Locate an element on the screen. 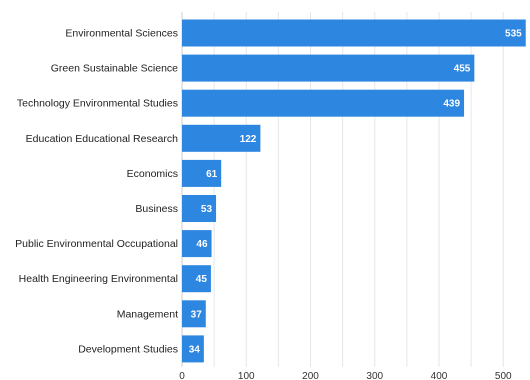 The height and width of the screenshot is (380, 530). category-label: Education Educational Research is located at coordinates (102, 139).